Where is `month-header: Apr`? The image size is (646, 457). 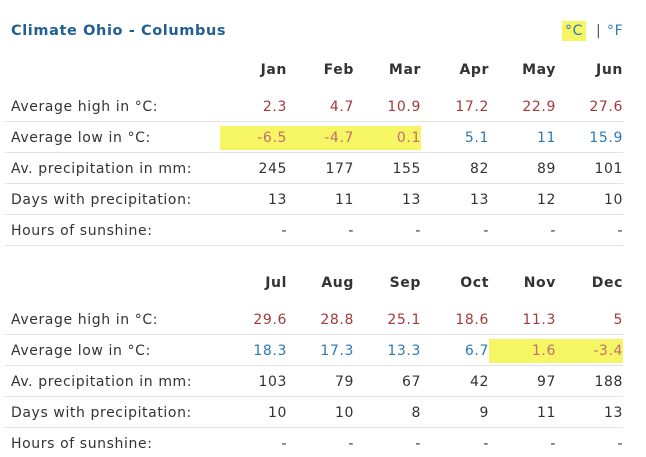
month-header: Apr is located at coordinates (474, 70).